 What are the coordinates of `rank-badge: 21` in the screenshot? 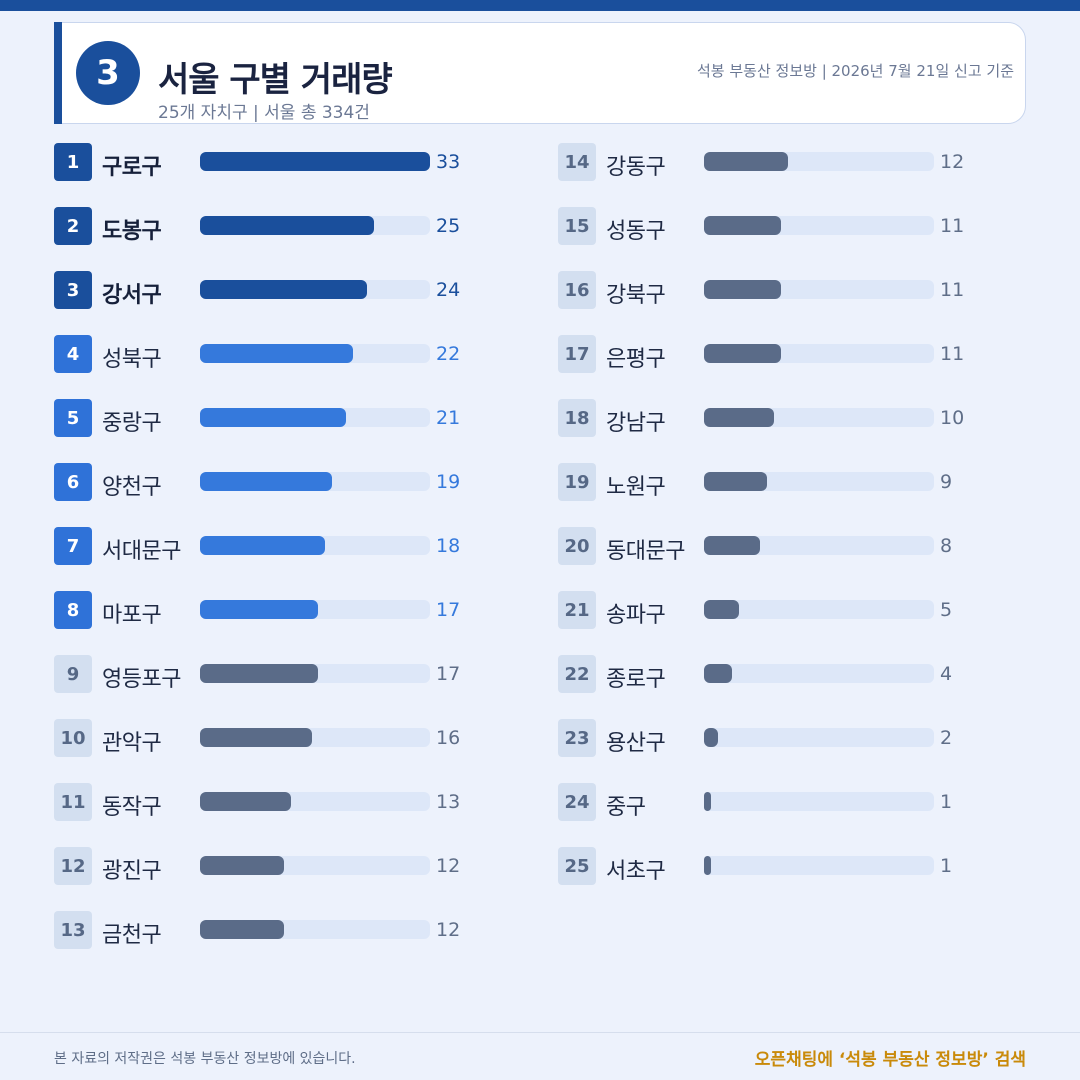 It's located at (577, 610).